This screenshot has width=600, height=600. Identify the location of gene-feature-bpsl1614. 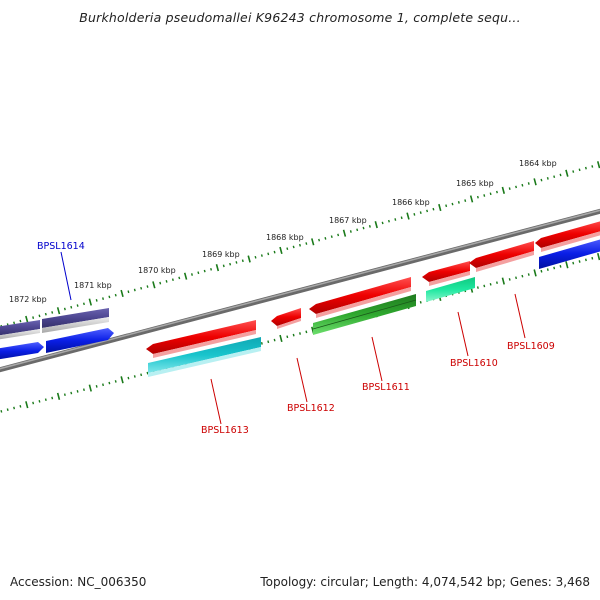
(75, 320).